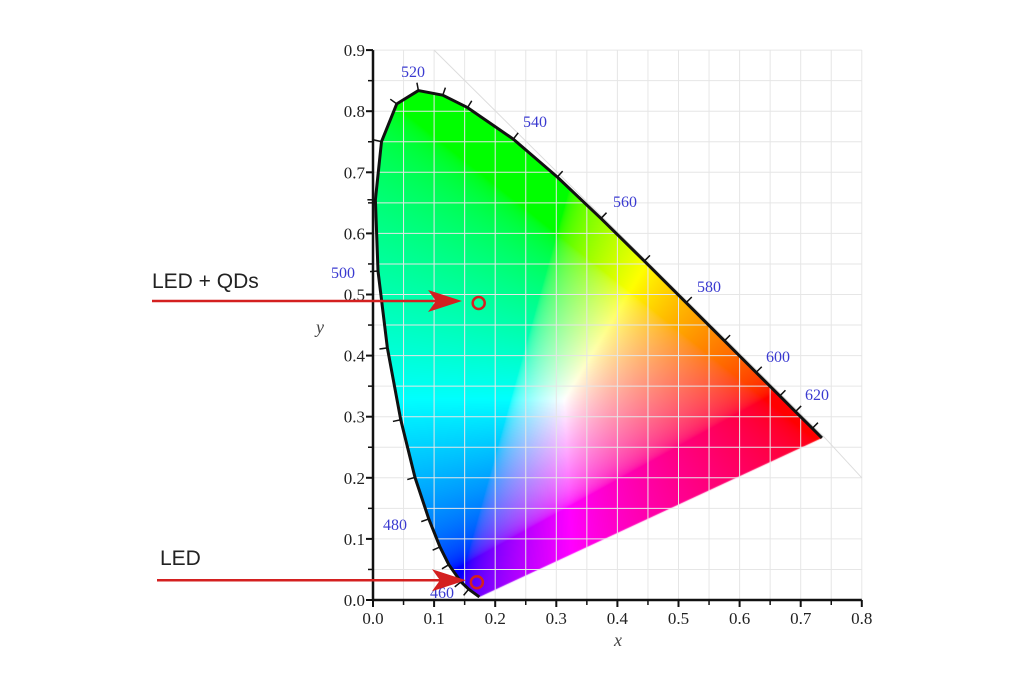 The height and width of the screenshot is (683, 1024). Describe the element at coordinates (319, 327) in the screenshot. I see `y-axis-label: y` at that location.